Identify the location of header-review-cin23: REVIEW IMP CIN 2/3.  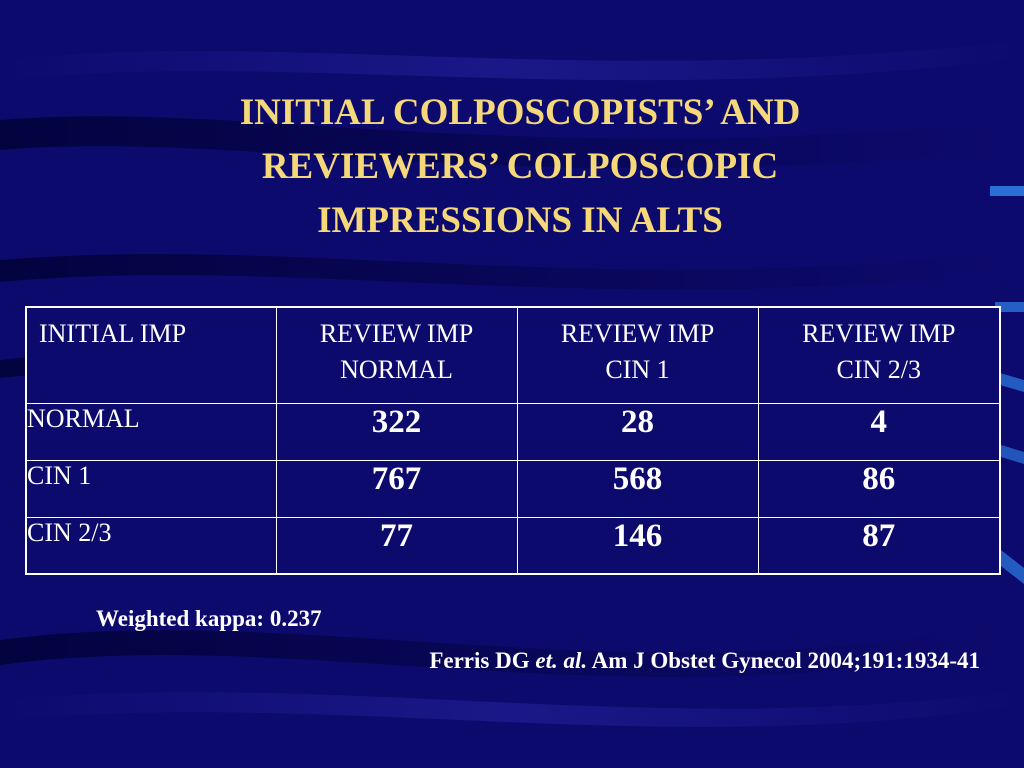
(879, 355).